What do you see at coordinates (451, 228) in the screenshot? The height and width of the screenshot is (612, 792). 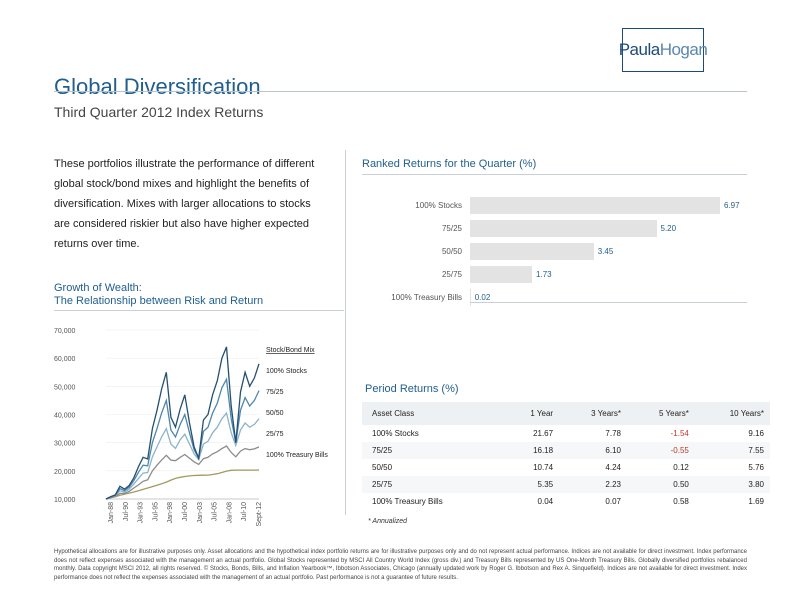 I see `ranked-label: 75/25` at bounding box center [451, 228].